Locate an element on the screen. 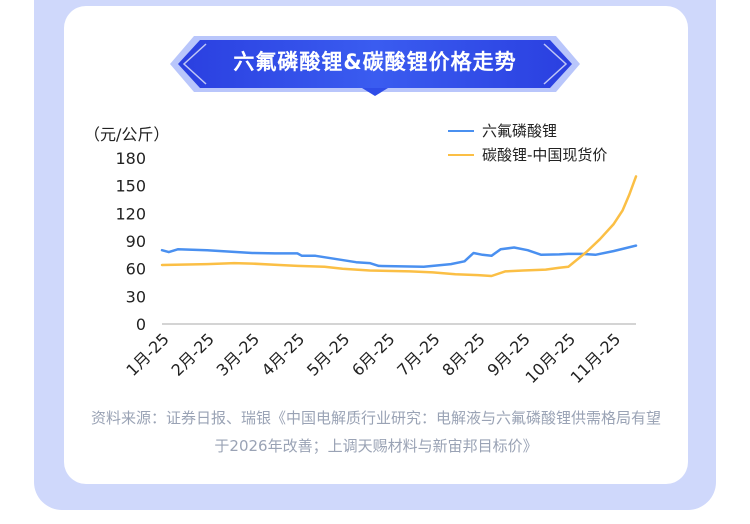  title-banner is located at coordinates (375, 66).